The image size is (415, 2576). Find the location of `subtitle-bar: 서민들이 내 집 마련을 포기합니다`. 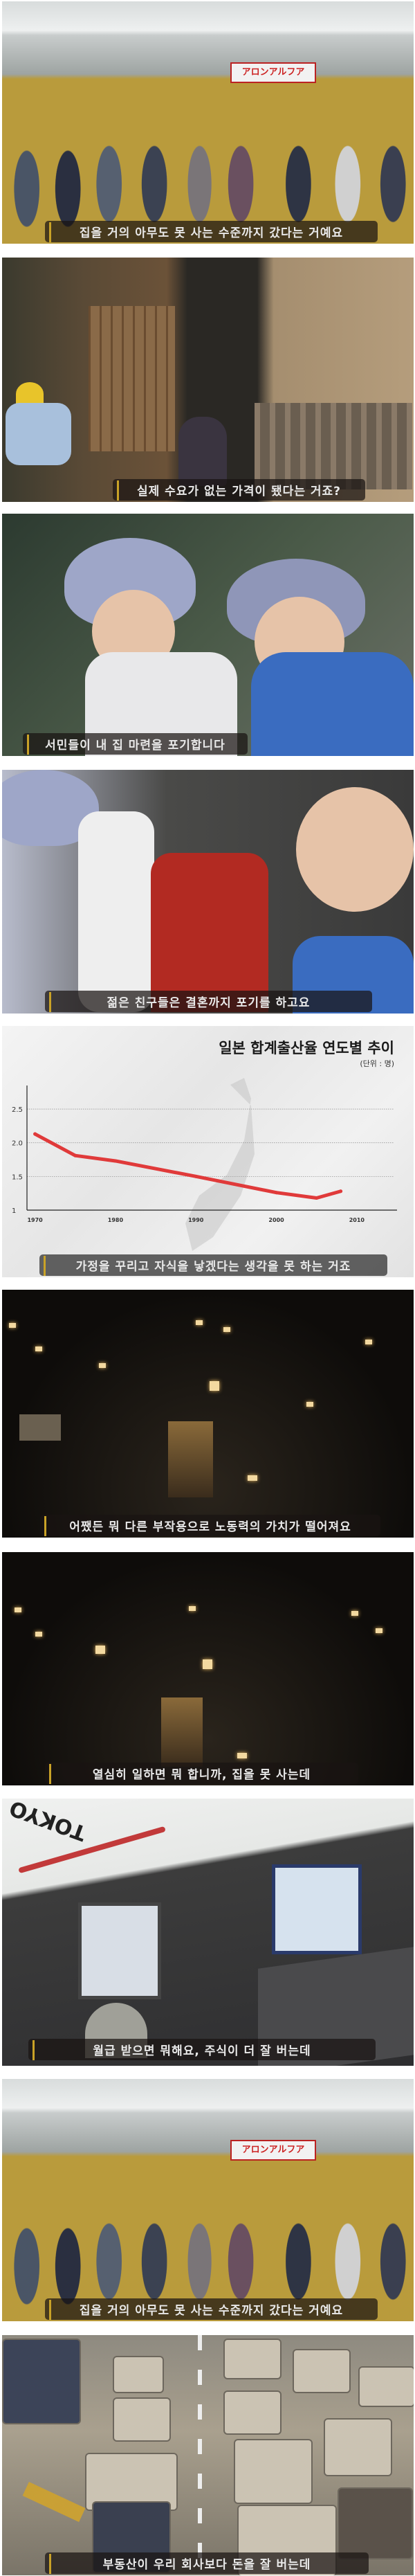

subtitle-bar: 서민들이 내 집 마련을 포기합니다 is located at coordinates (135, 744).